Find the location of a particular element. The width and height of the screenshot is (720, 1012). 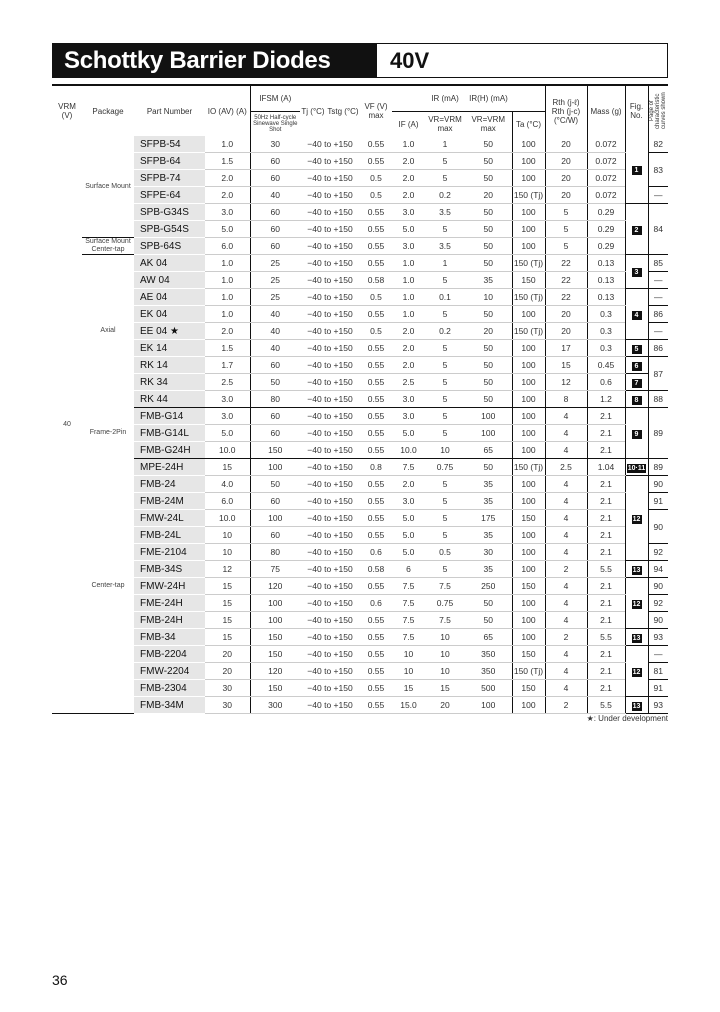

cell-rth: 5 is located at coordinates (565, 212).